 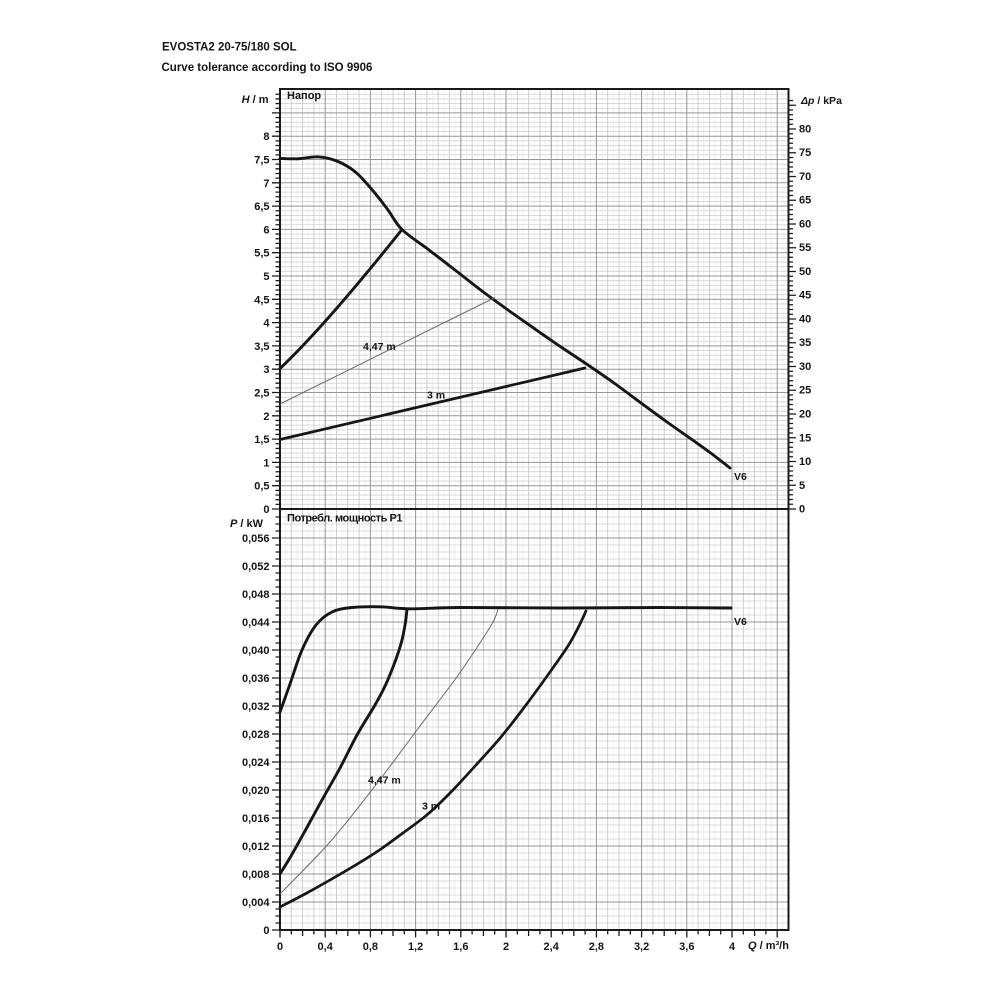 What do you see at coordinates (805, 319) in the screenshot?
I see `svg-text: 40` at bounding box center [805, 319].